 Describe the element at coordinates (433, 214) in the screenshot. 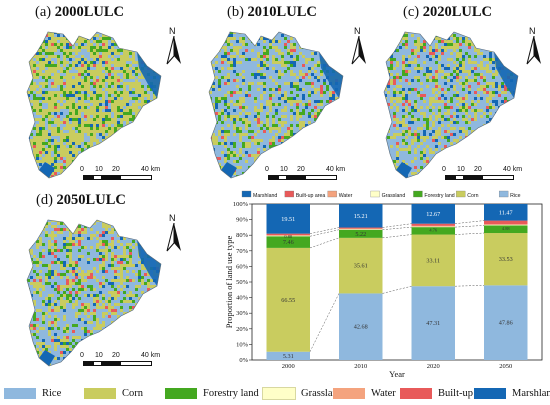

I see `bar-data-label: 12.67` at that location.